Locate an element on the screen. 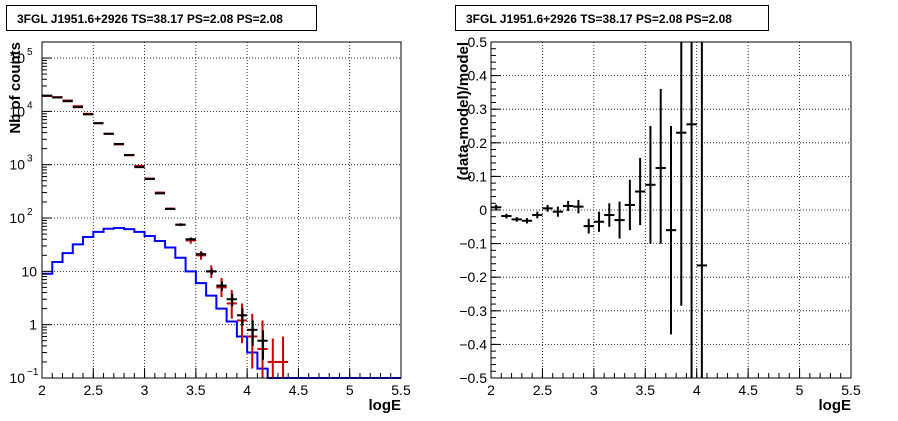  y-tick-label: 10 2 is located at coordinates (21, 216).